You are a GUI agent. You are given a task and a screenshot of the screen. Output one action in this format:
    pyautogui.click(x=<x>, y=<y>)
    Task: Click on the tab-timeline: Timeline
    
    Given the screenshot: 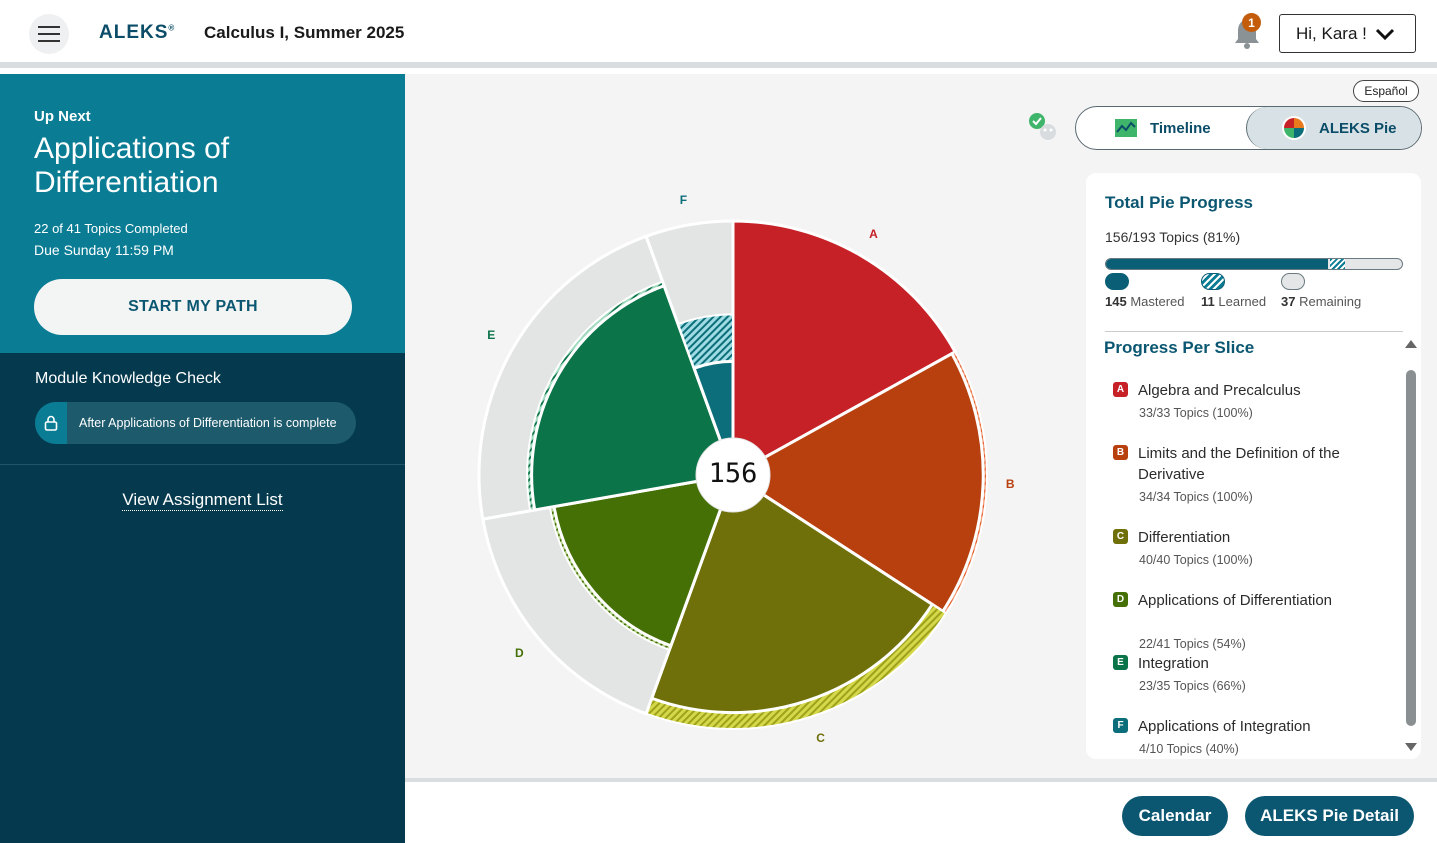 What is the action you would take?
    pyautogui.click(x=1161, y=128)
    